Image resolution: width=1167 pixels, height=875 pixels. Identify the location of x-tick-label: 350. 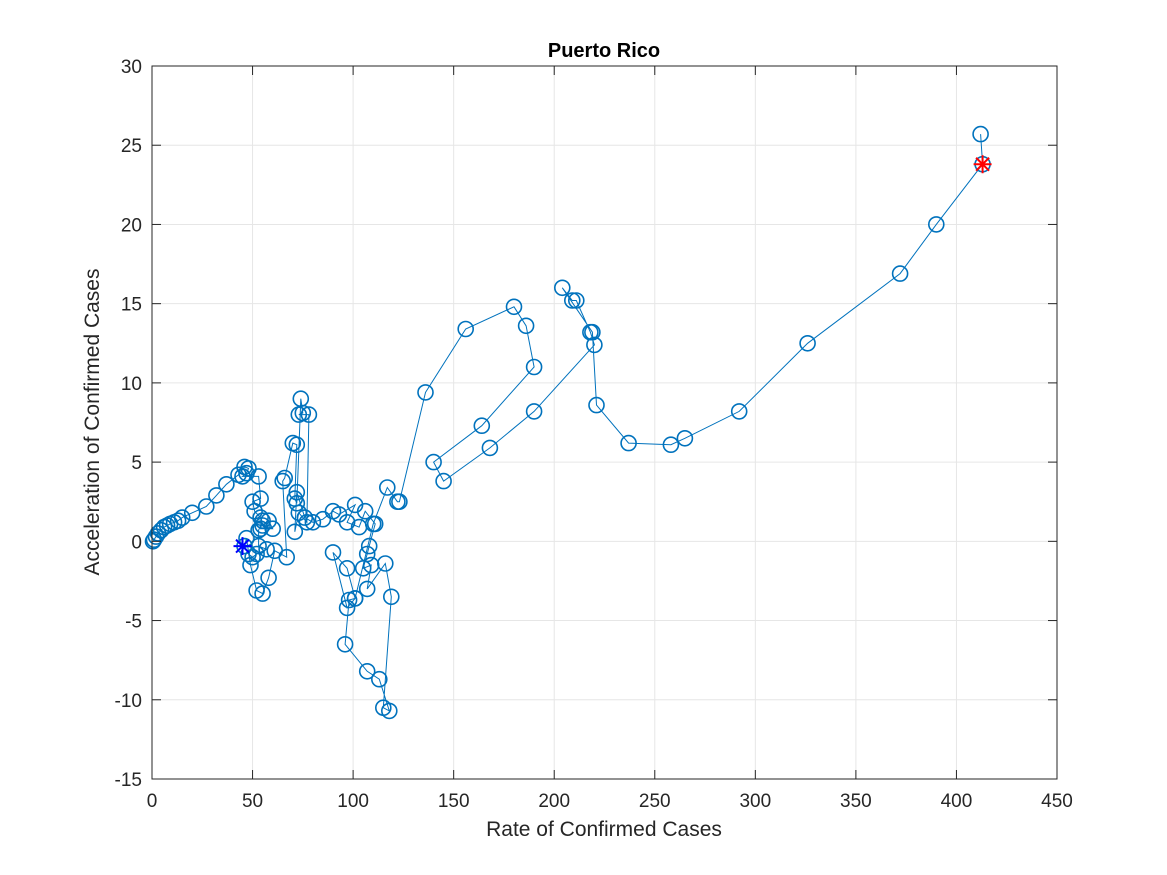
(856, 801).